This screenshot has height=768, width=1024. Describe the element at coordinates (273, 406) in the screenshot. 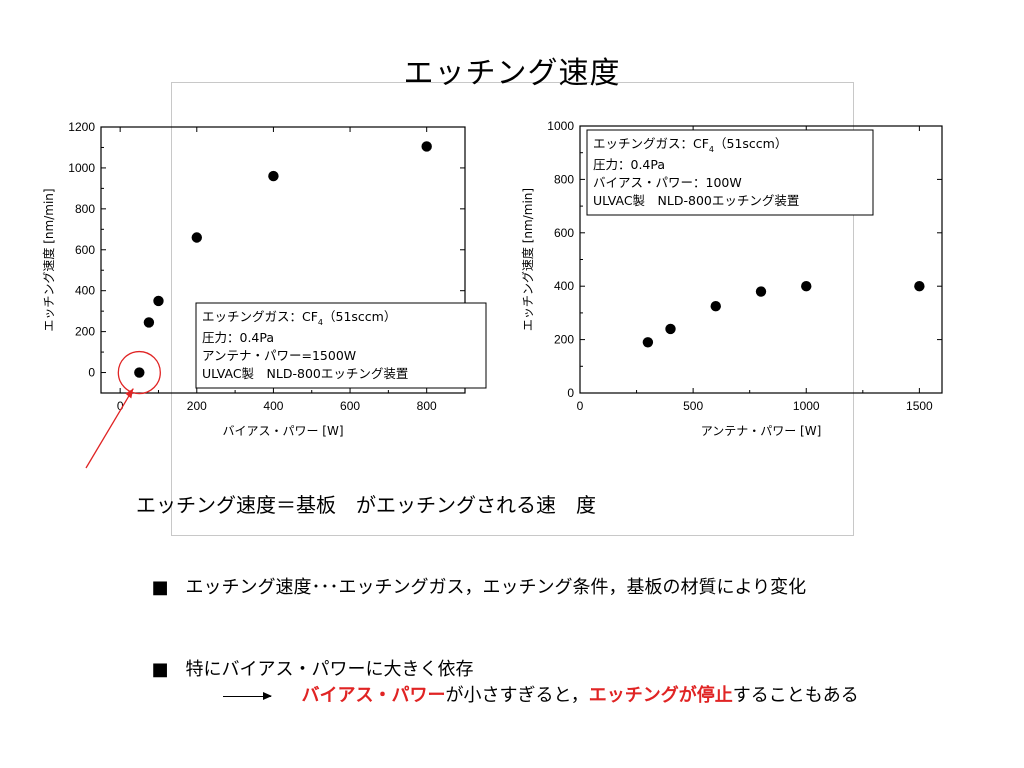

I see `x-tick-label: 400` at that location.